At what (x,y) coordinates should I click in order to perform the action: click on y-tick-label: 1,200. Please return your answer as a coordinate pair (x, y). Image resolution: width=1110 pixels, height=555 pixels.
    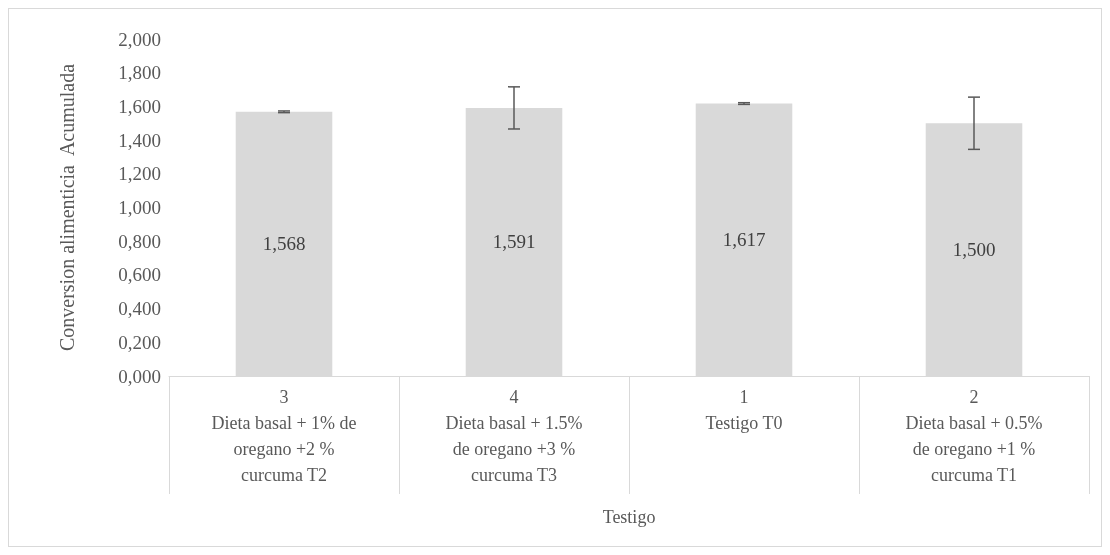
    Looking at the image, I should click on (139, 174).